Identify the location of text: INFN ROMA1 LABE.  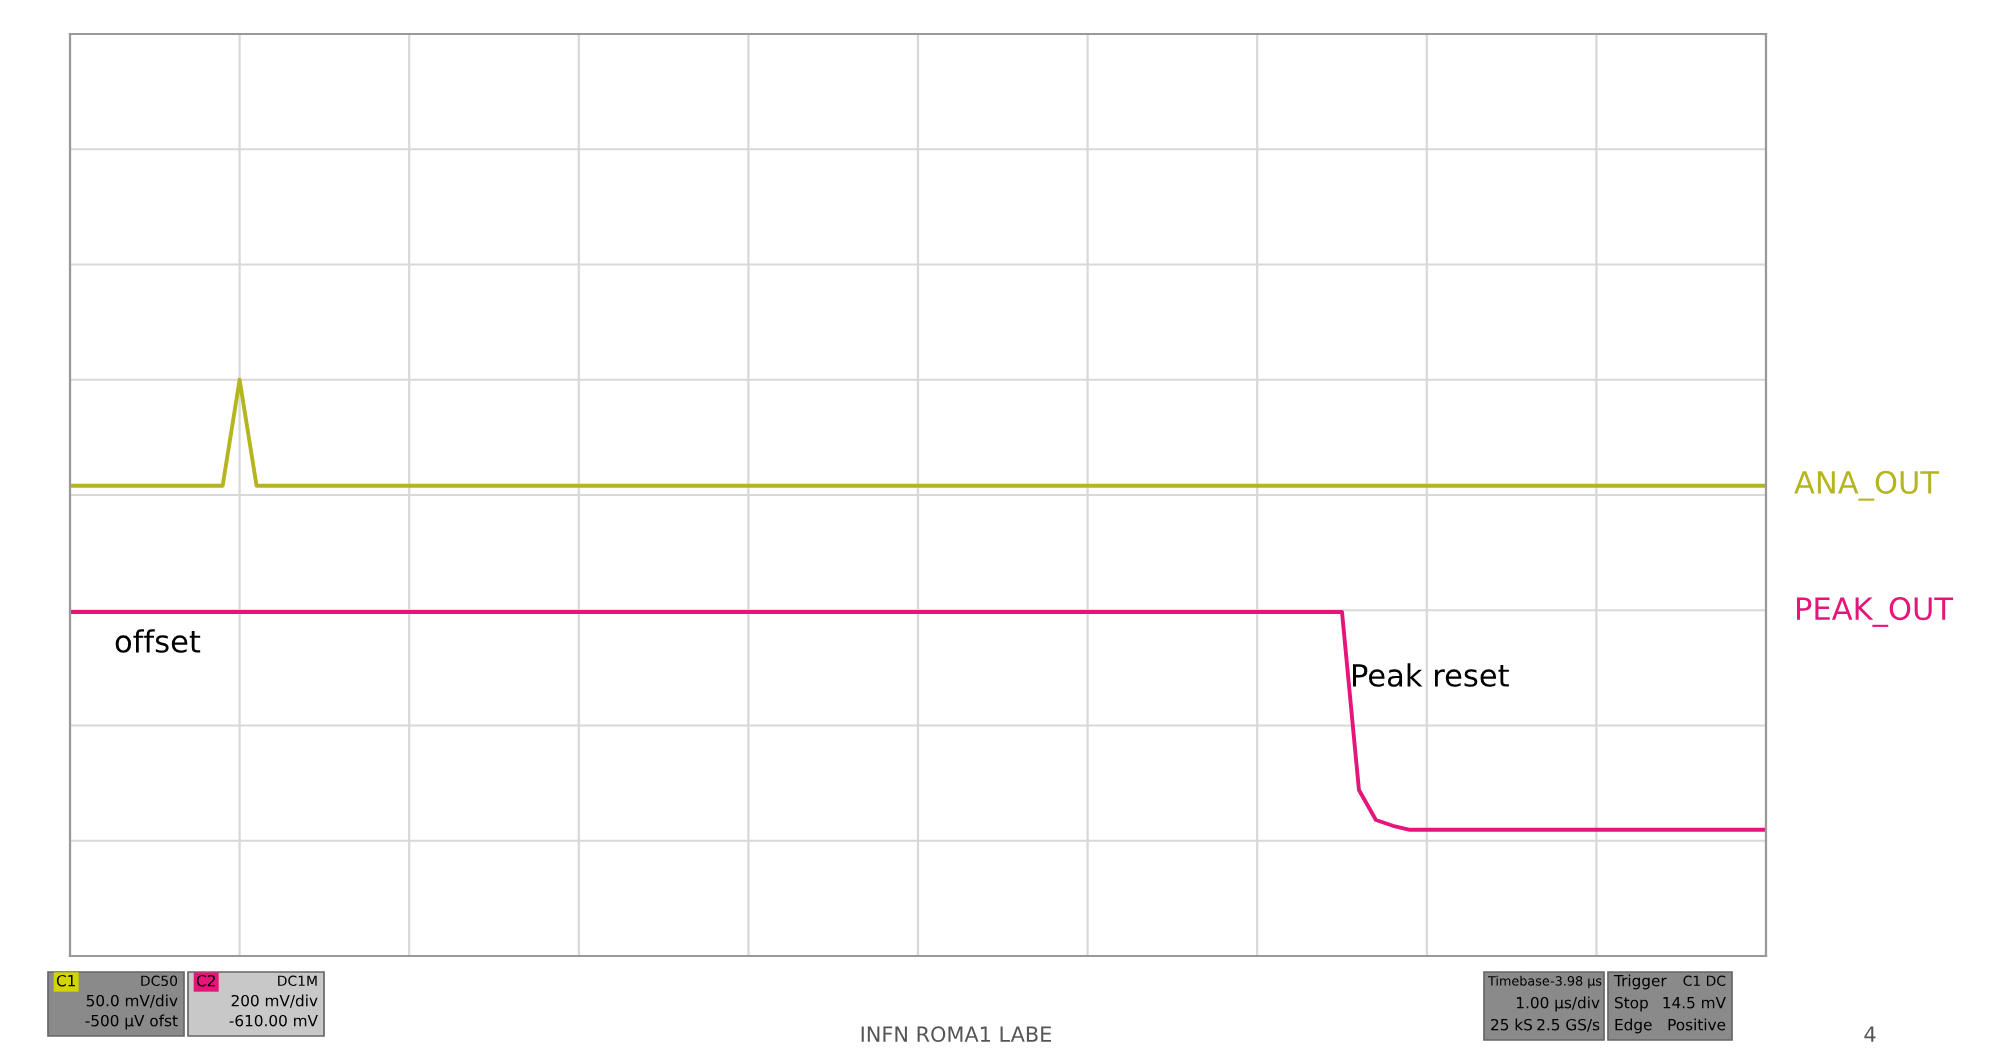
(956, 1034).